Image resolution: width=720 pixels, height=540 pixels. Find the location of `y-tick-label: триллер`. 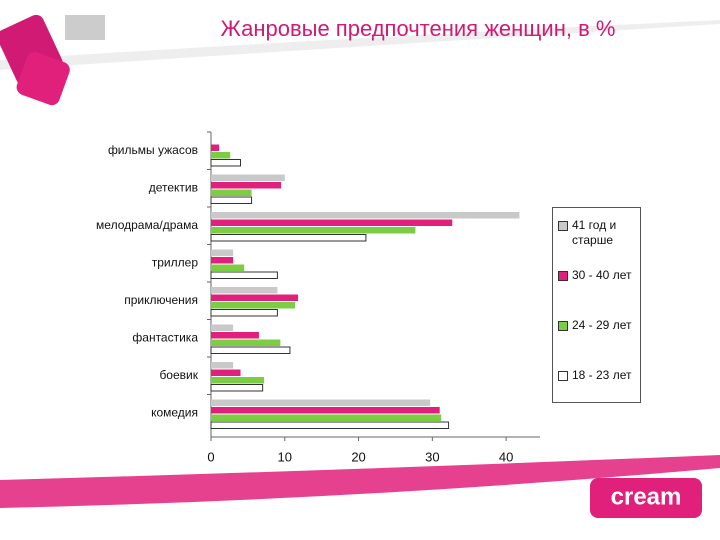

y-tick-label: триллер is located at coordinates (175, 262).